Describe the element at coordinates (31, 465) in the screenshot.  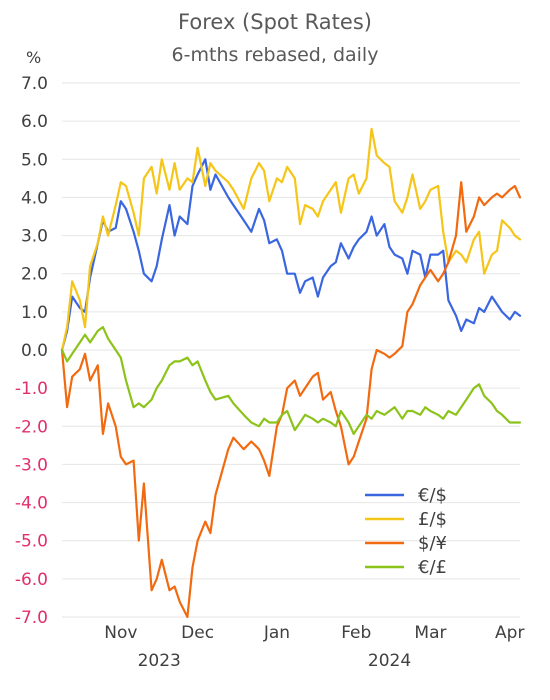
I see `y-tick-label: -3.0` at that location.